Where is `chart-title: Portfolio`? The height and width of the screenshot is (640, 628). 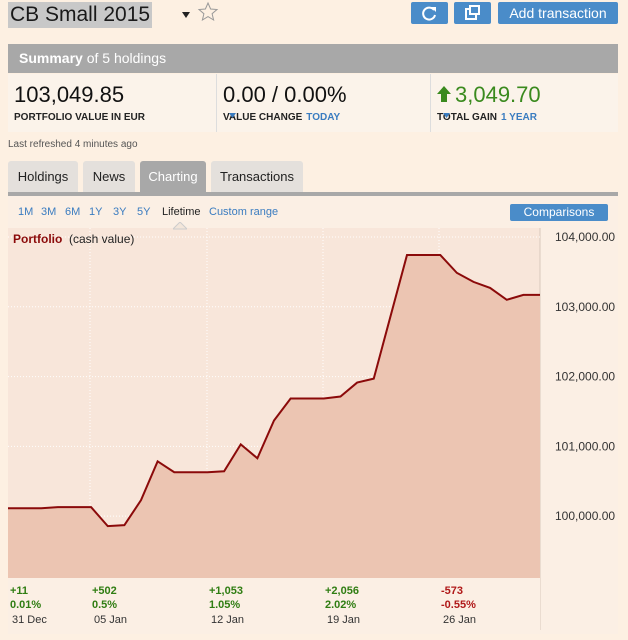 chart-title: Portfolio is located at coordinates (37, 239).